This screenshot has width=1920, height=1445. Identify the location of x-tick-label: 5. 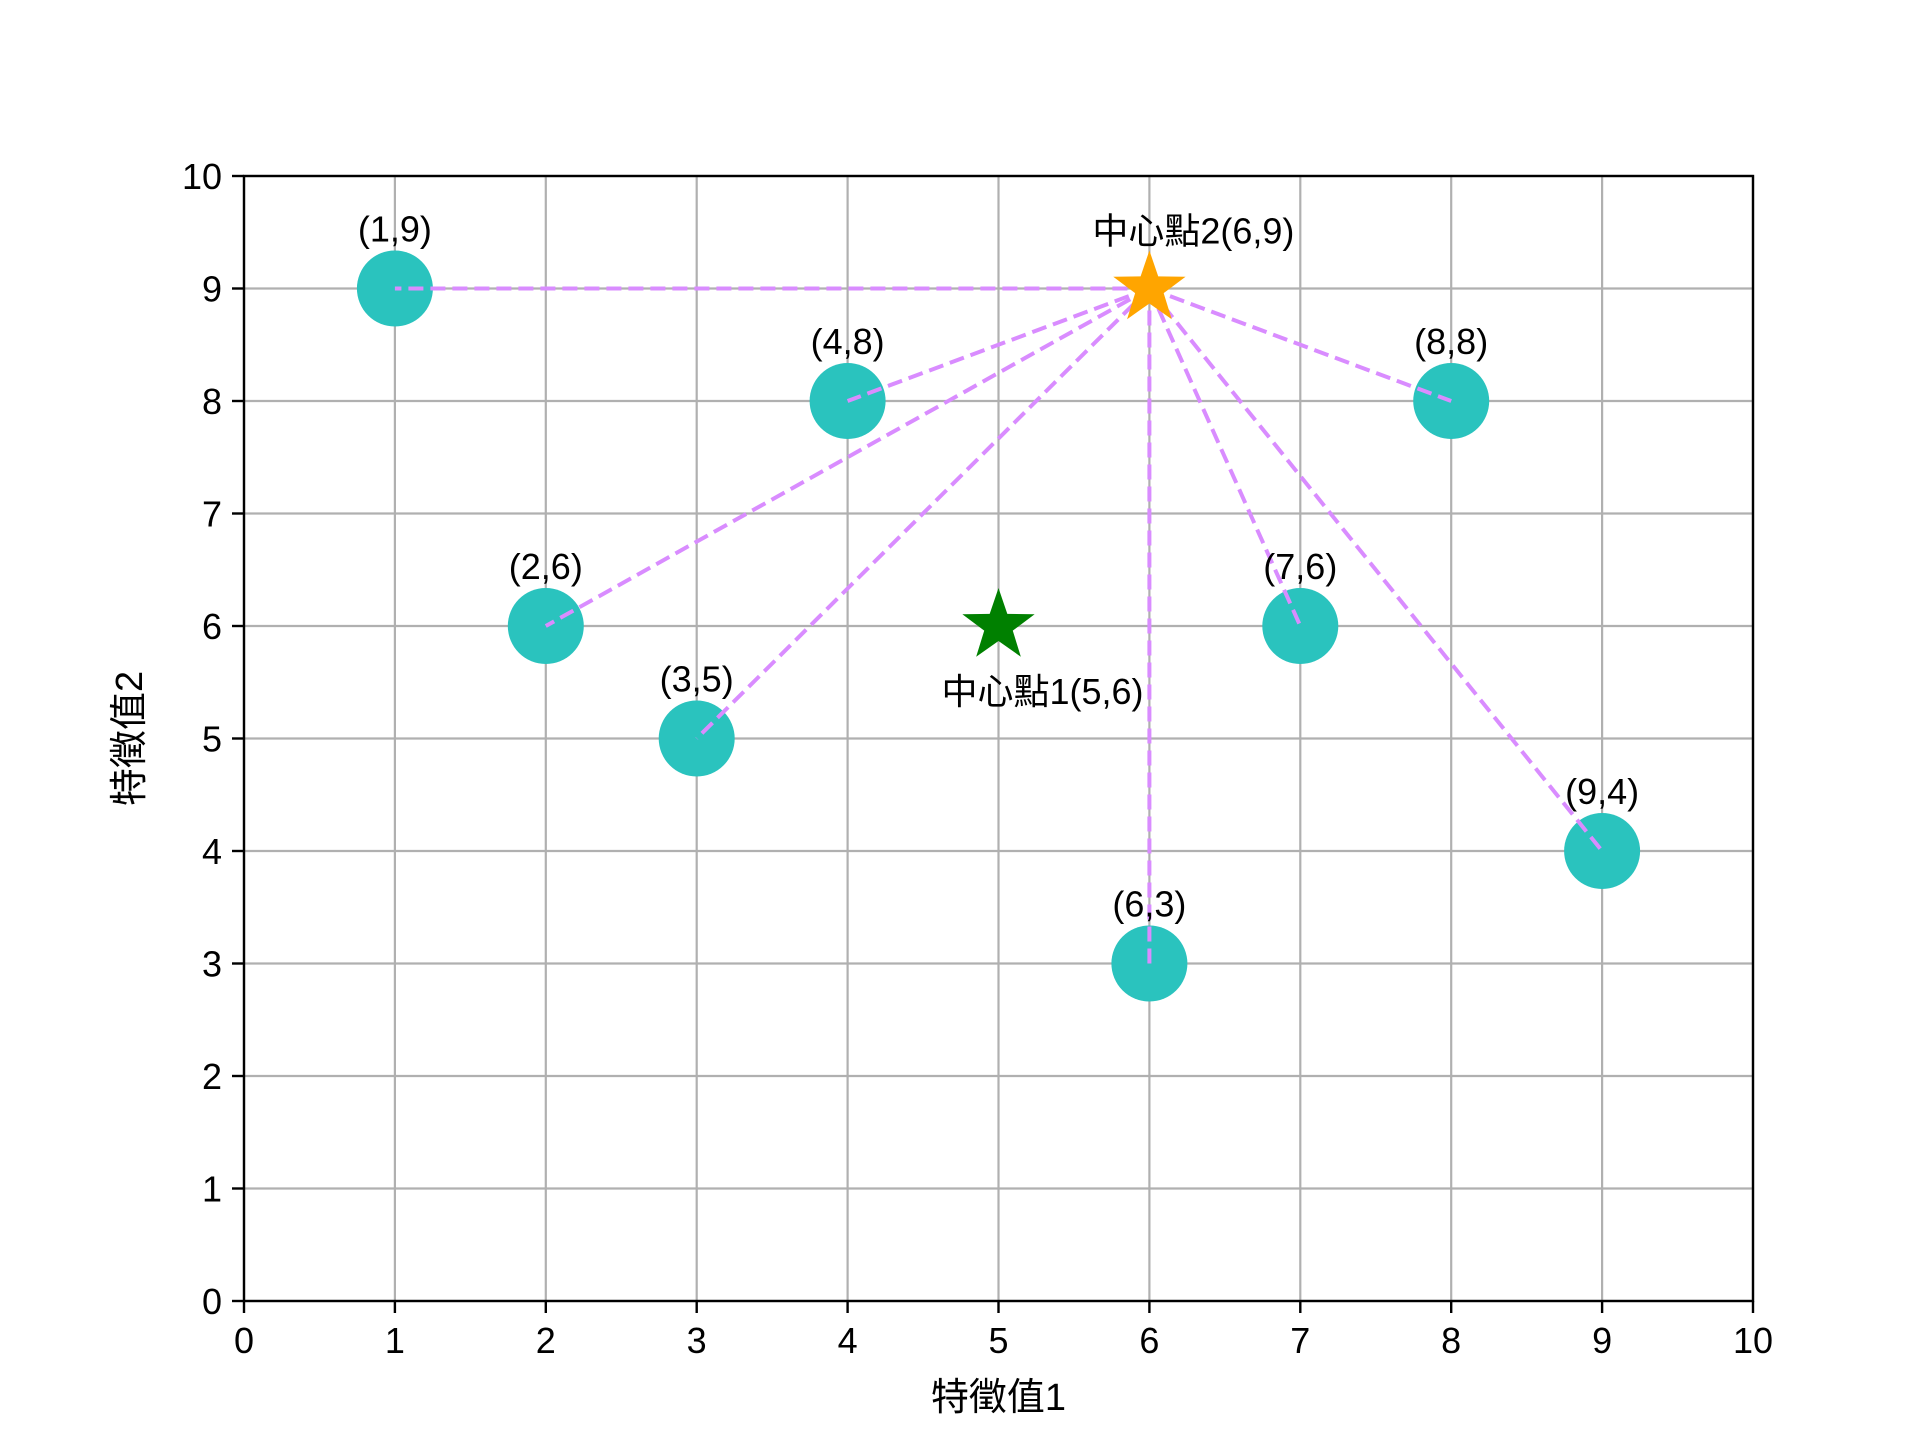
(998, 1340).